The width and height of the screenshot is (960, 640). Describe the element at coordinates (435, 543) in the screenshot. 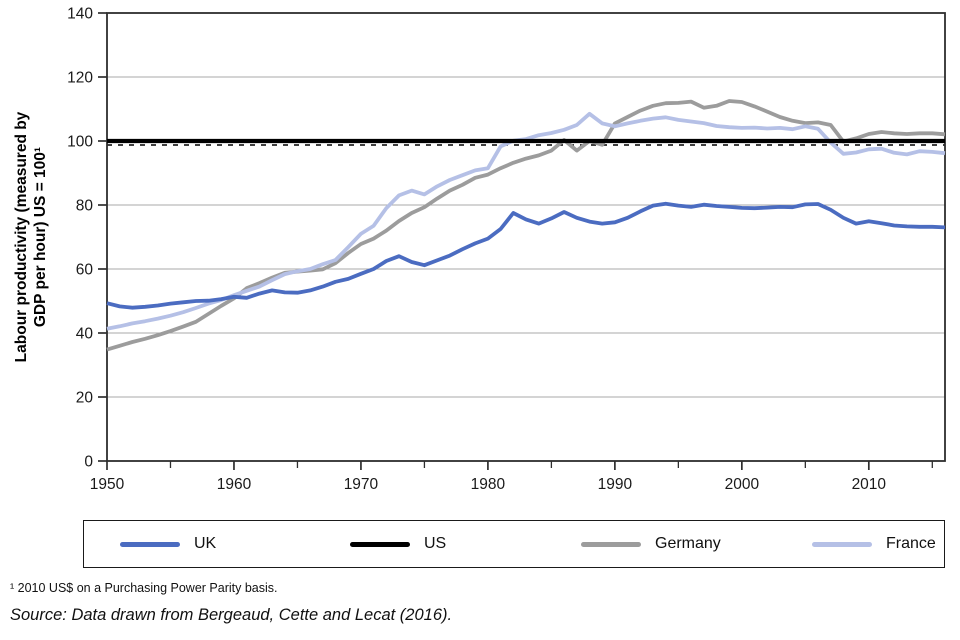

I see `legend-label-us: US` at that location.